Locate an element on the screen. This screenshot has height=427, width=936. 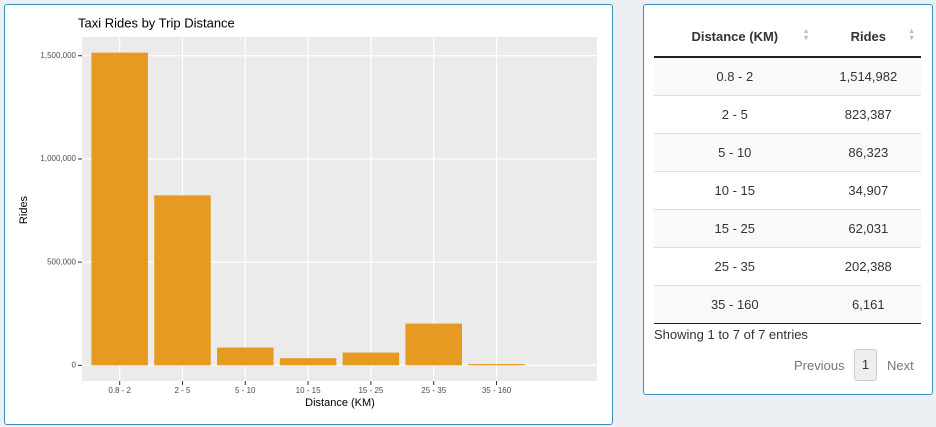
y-tick-label: 1,000,000 is located at coordinates (58, 158).